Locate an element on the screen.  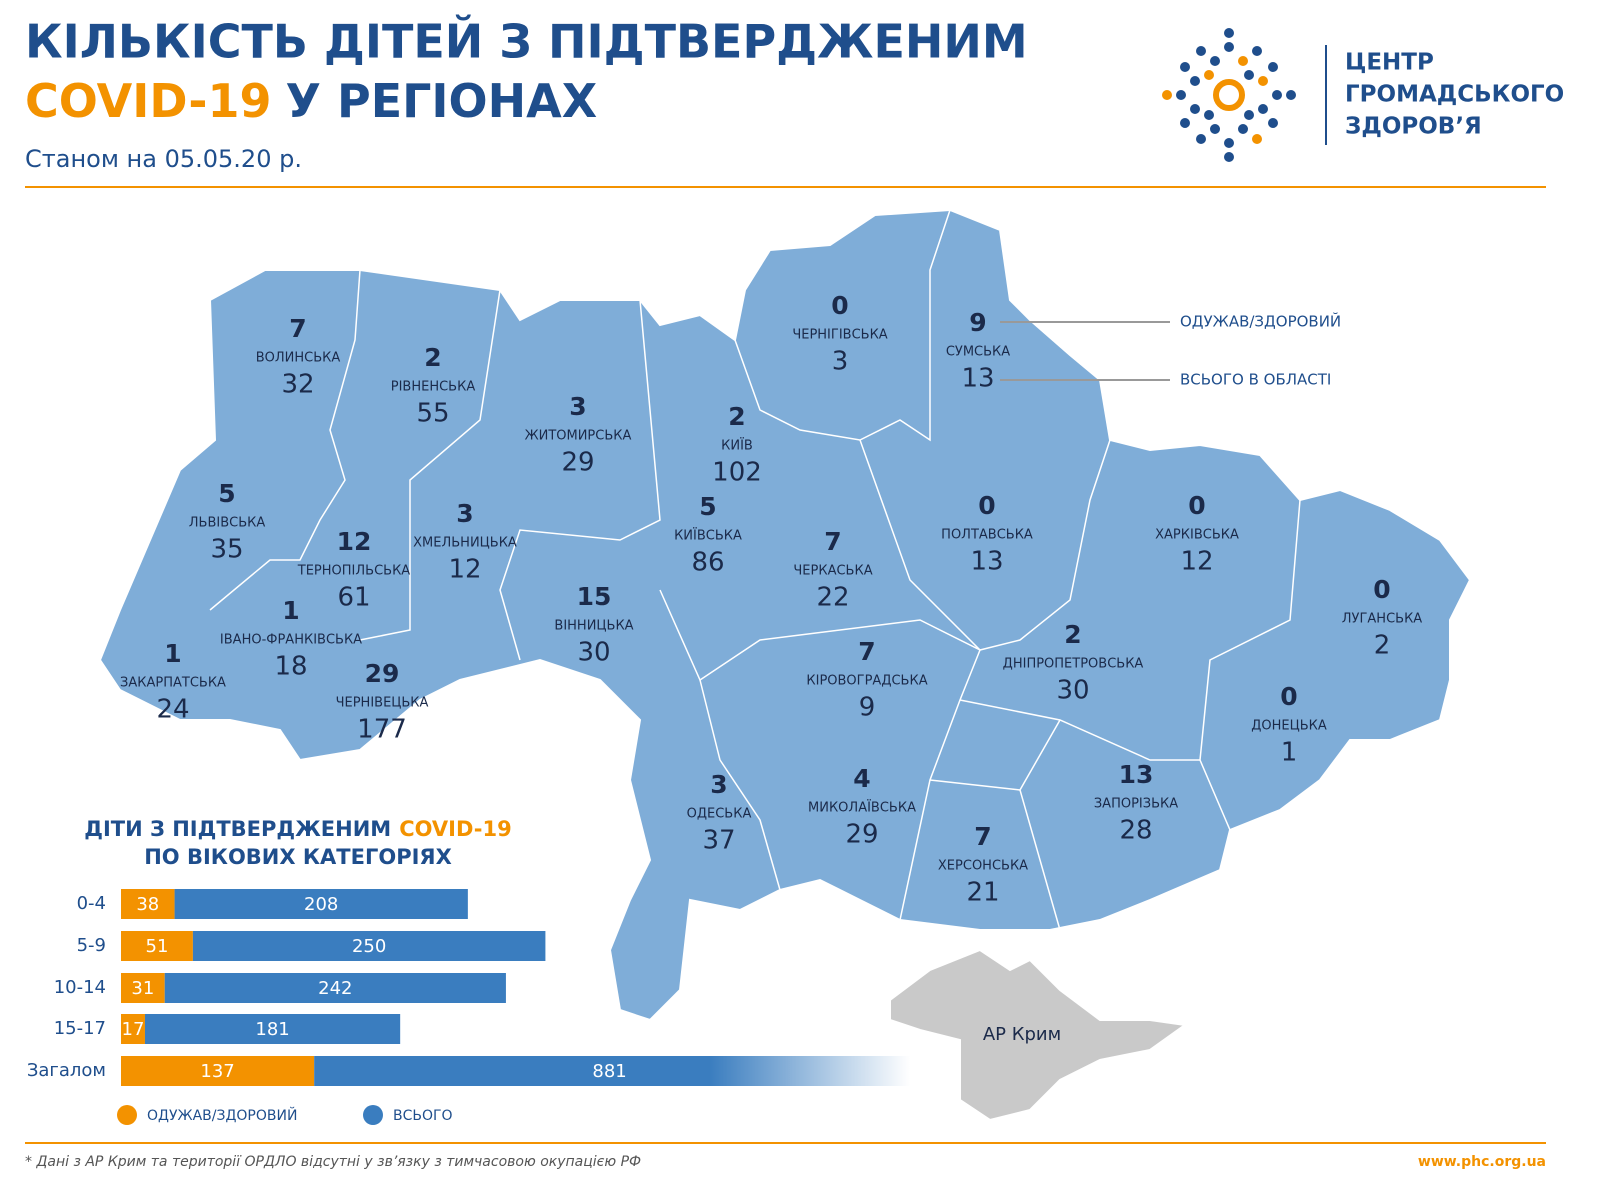
region-recovered: 29 is located at coordinates (382, 673).